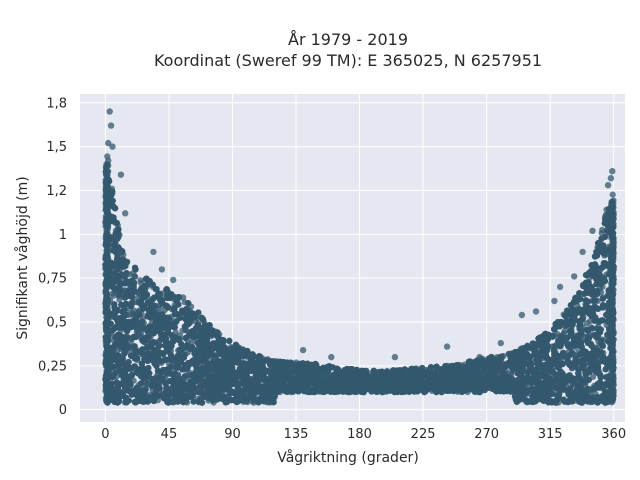 Image resolution: width=640 pixels, height=480 pixels. Describe the element at coordinates (348, 39) in the screenshot. I see `chart-title-line-1: År 1979 - 2019` at that location.